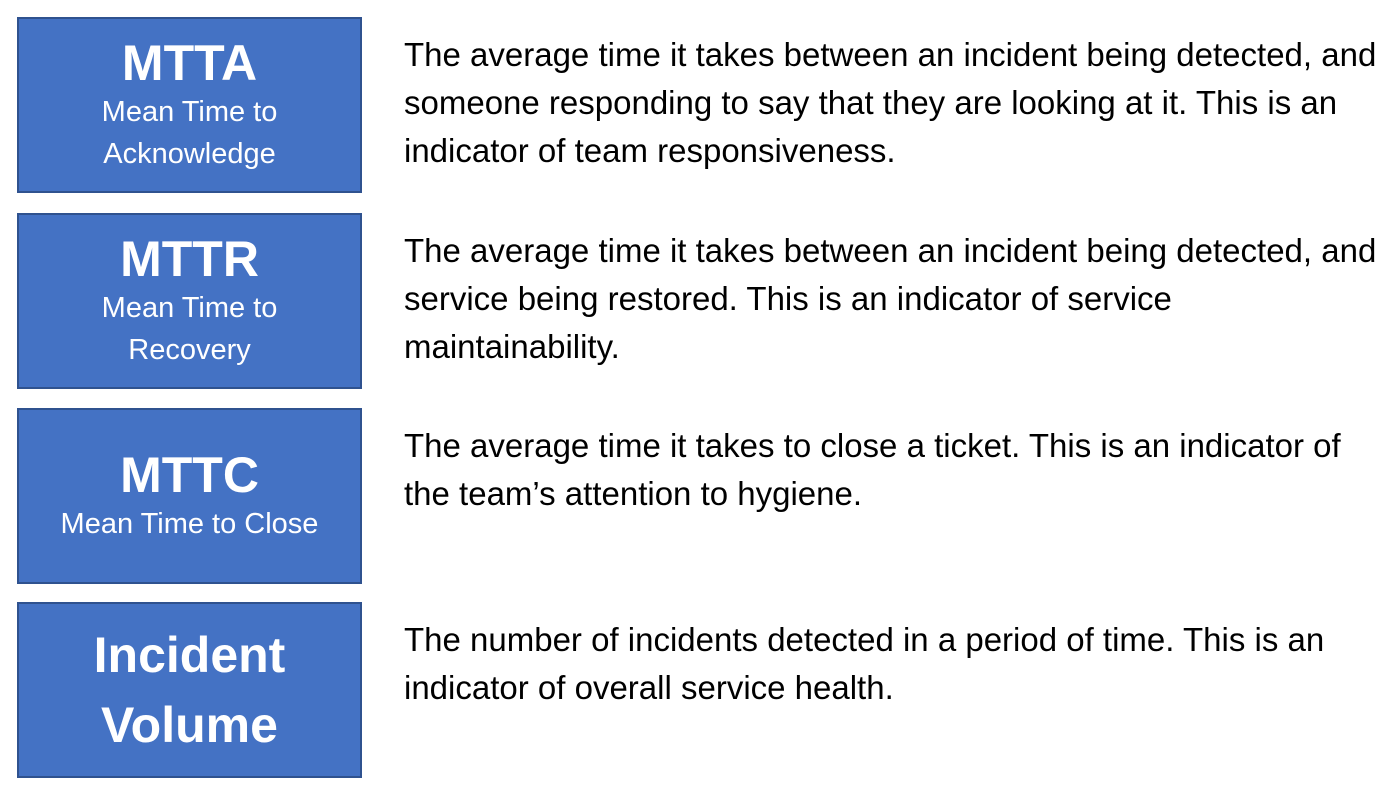 The height and width of the screenshot is (796, 1400). I want to click on metric-box-mttr: MTTR Mean Time to Recovery, so click(189, 301).